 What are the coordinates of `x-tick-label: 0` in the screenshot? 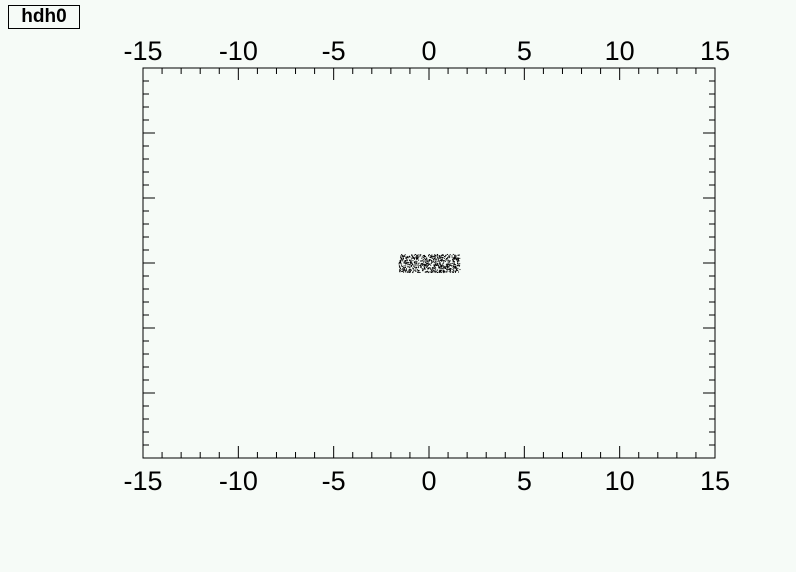 It's located at (428, 481).